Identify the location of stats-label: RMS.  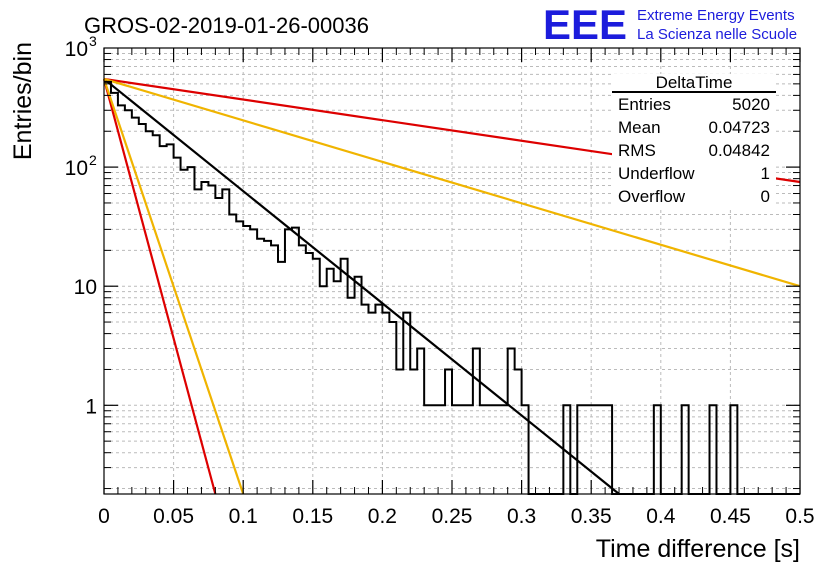
(637, 150).